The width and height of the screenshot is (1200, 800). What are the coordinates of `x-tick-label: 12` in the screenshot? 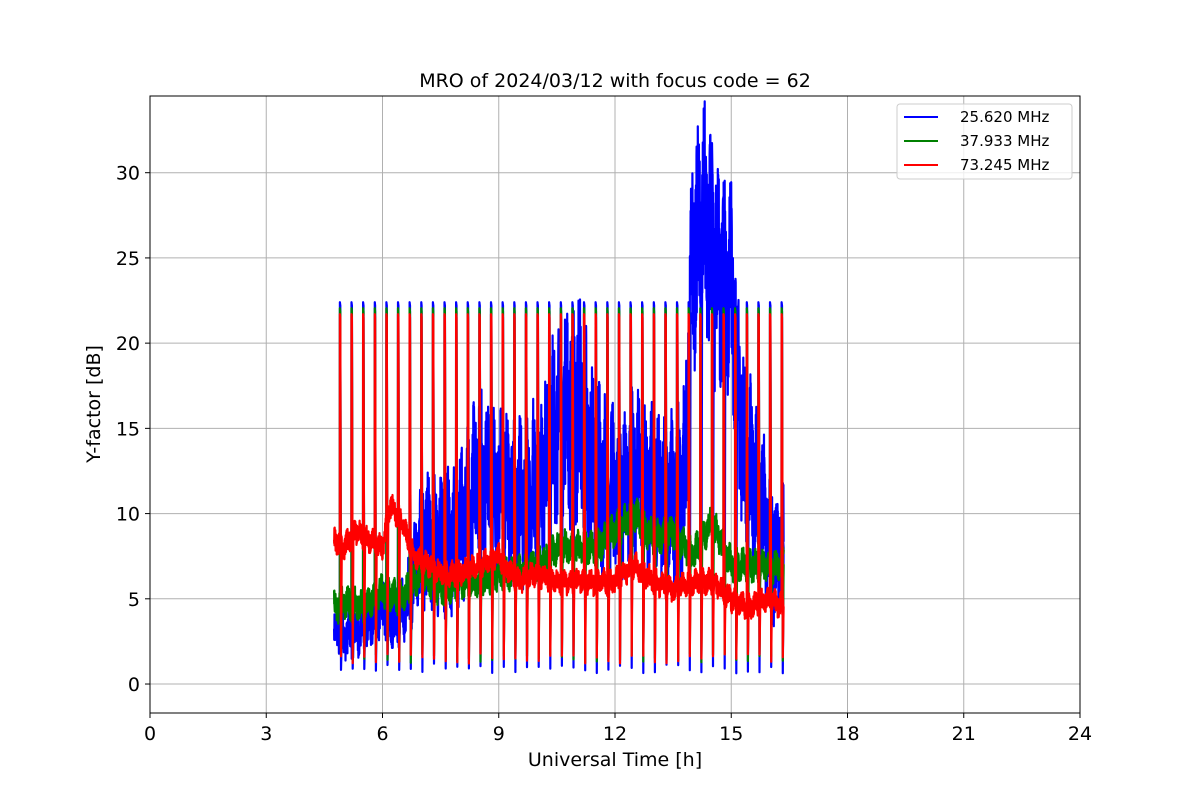 It's located at (615, 734).